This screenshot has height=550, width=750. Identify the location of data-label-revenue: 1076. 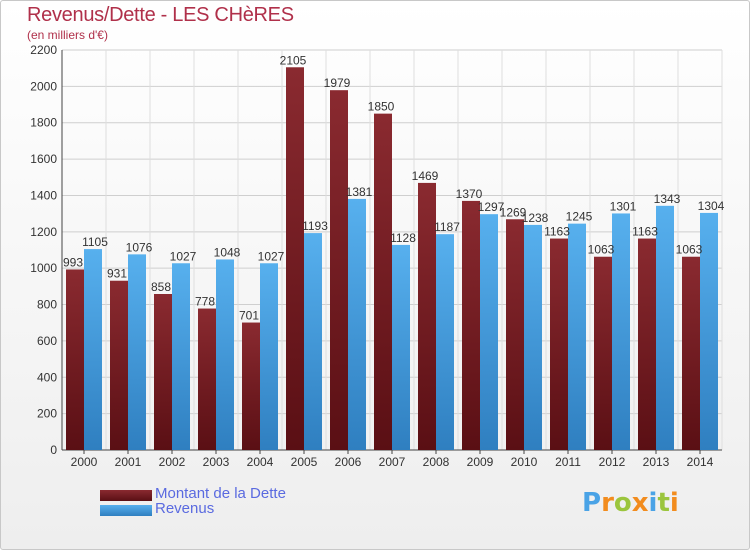
(139, 247).